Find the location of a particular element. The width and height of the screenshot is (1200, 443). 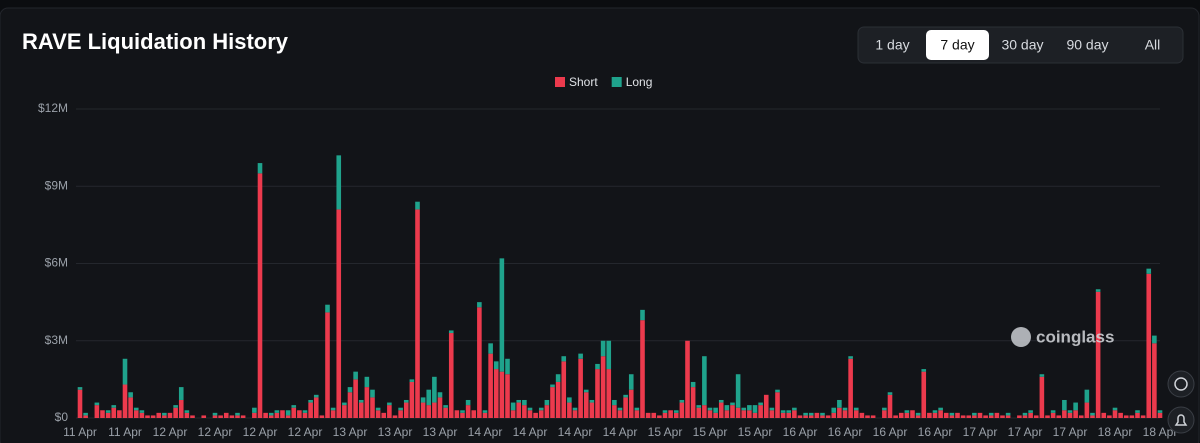

legend-label: Short is located at coordinates (583, 82).